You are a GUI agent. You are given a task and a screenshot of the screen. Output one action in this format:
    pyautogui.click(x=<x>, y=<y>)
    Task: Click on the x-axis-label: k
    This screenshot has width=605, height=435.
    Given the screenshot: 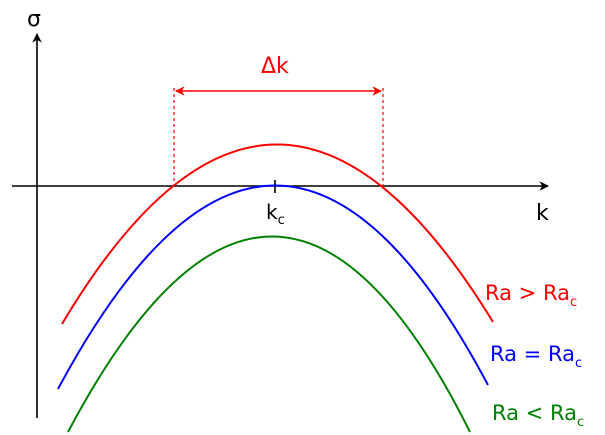 What is the action you would take?
    pyautogui.click(x=542, y=213)
    